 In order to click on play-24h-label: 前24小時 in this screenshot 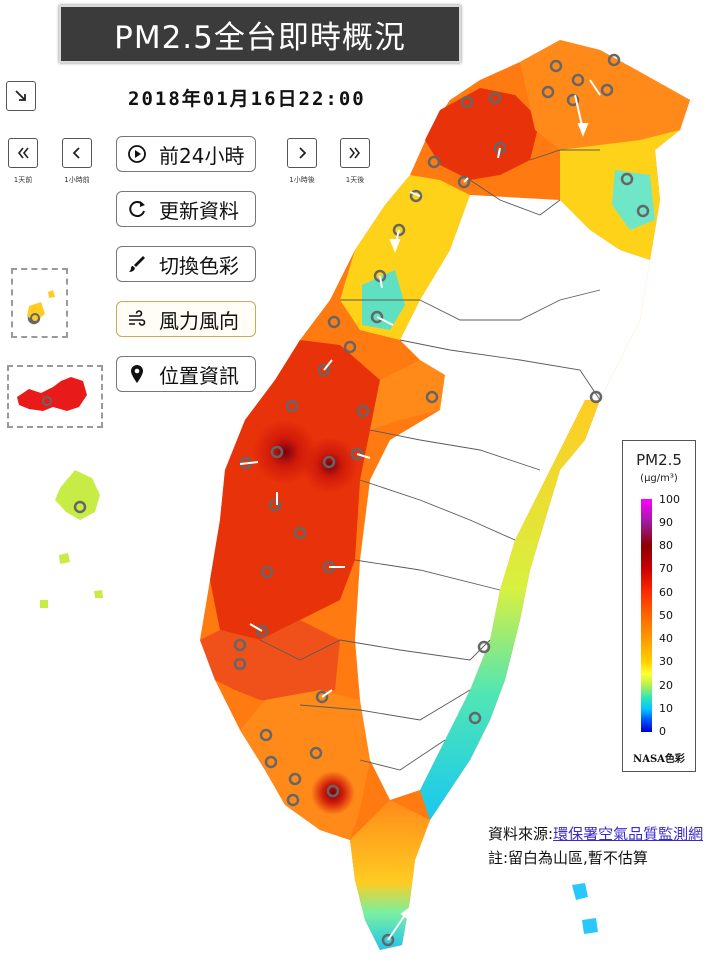, I will do `click(202, 155)`.